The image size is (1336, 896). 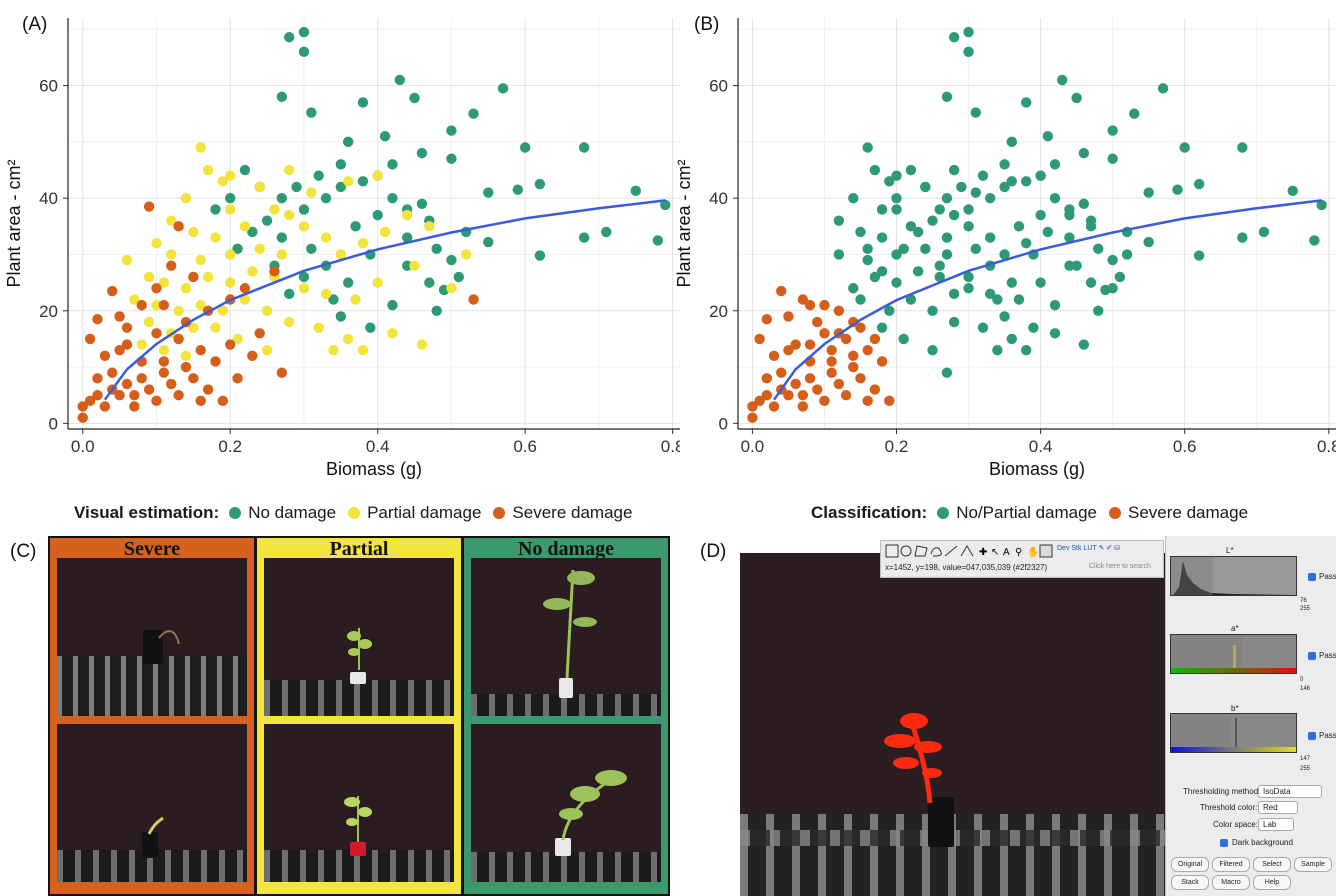 What do you see at coordinates (1272, 882) in the screenshot?
I see `help-button: Help` at bounding box center [1272, 882].